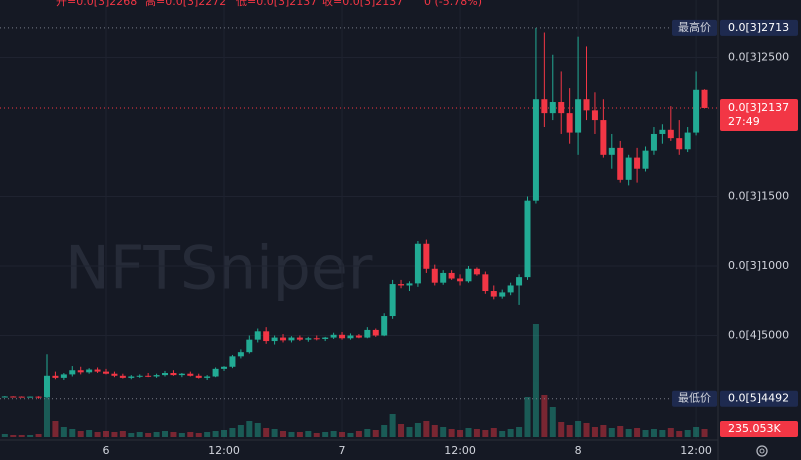 This screenshot has width=801, height=460. I want to click on last-price-countdown: 27:49, so click(744, 121).